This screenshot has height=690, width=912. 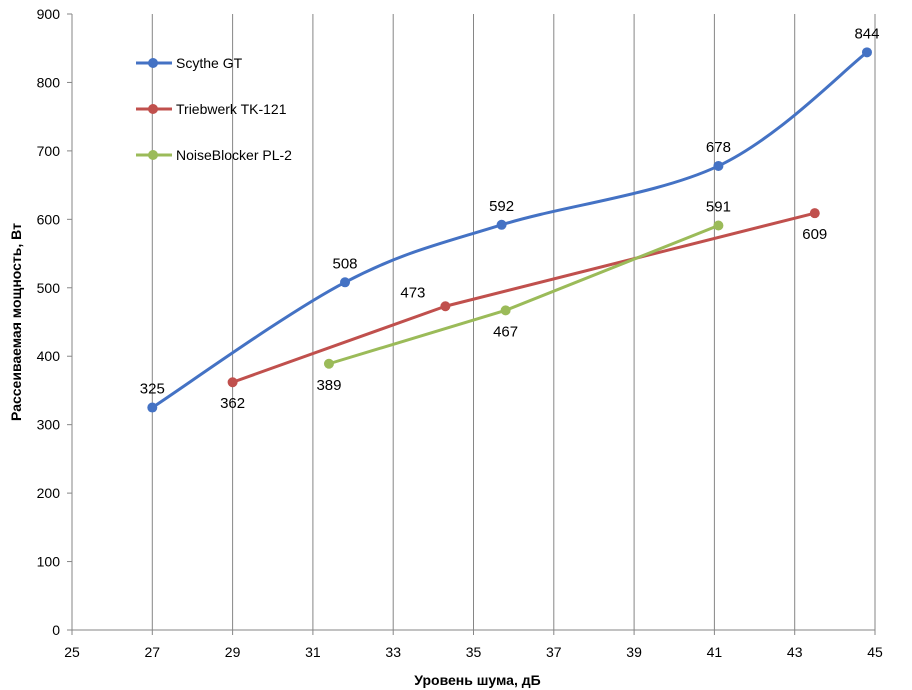 What do you see at coordinates (866, 33) in the screenshot?
I see `data-label: 844` at bounding box center [866, 33].